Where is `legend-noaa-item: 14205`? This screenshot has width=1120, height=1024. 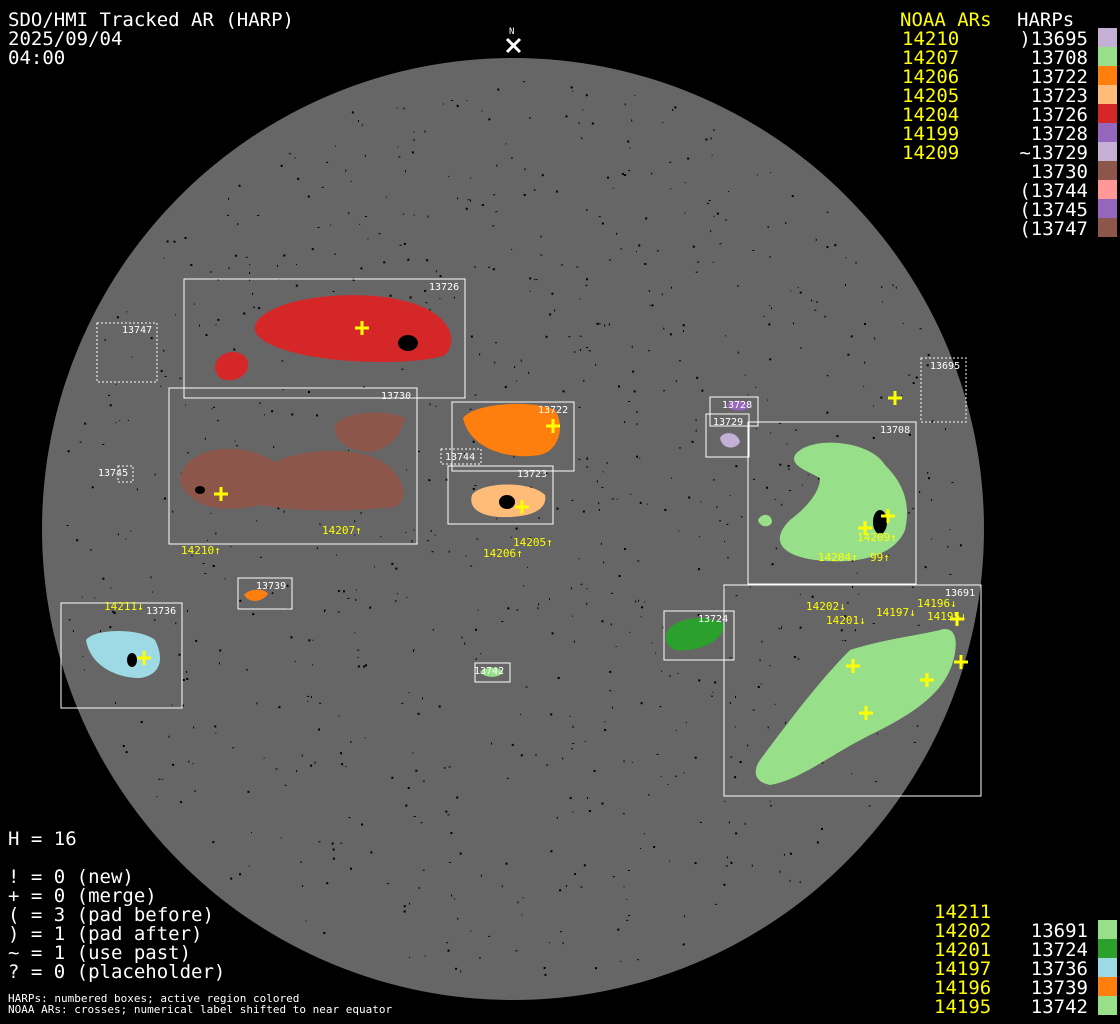
legend-noaa-item: 14205 is located at coordinates (931, 96).